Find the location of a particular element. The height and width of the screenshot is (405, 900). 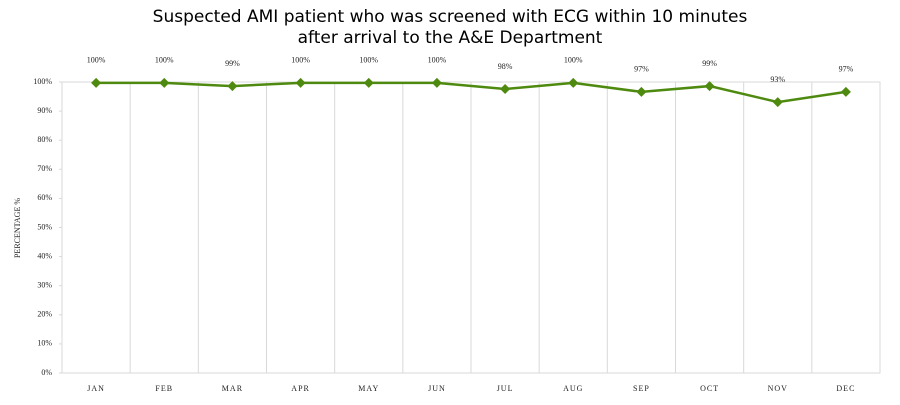

y-tick-label: 80% is located at coordinates (44, 139).